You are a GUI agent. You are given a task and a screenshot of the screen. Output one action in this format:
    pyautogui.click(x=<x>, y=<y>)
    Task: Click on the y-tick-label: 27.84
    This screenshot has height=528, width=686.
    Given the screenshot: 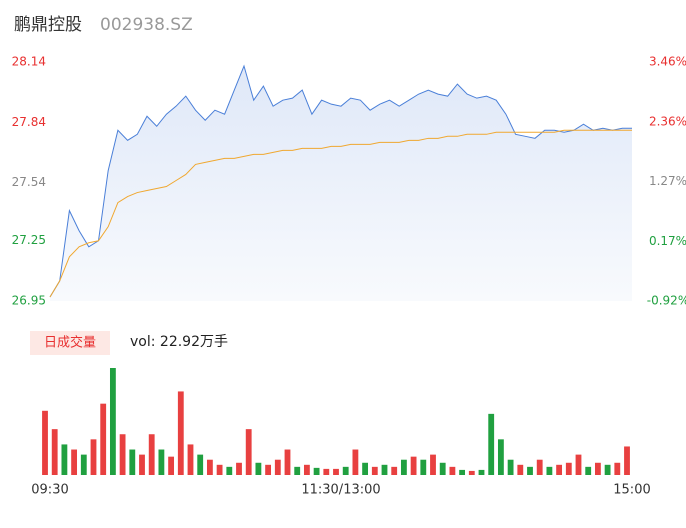 What is the action you would take?
    pyautogui.click(x=29, y=122)
    